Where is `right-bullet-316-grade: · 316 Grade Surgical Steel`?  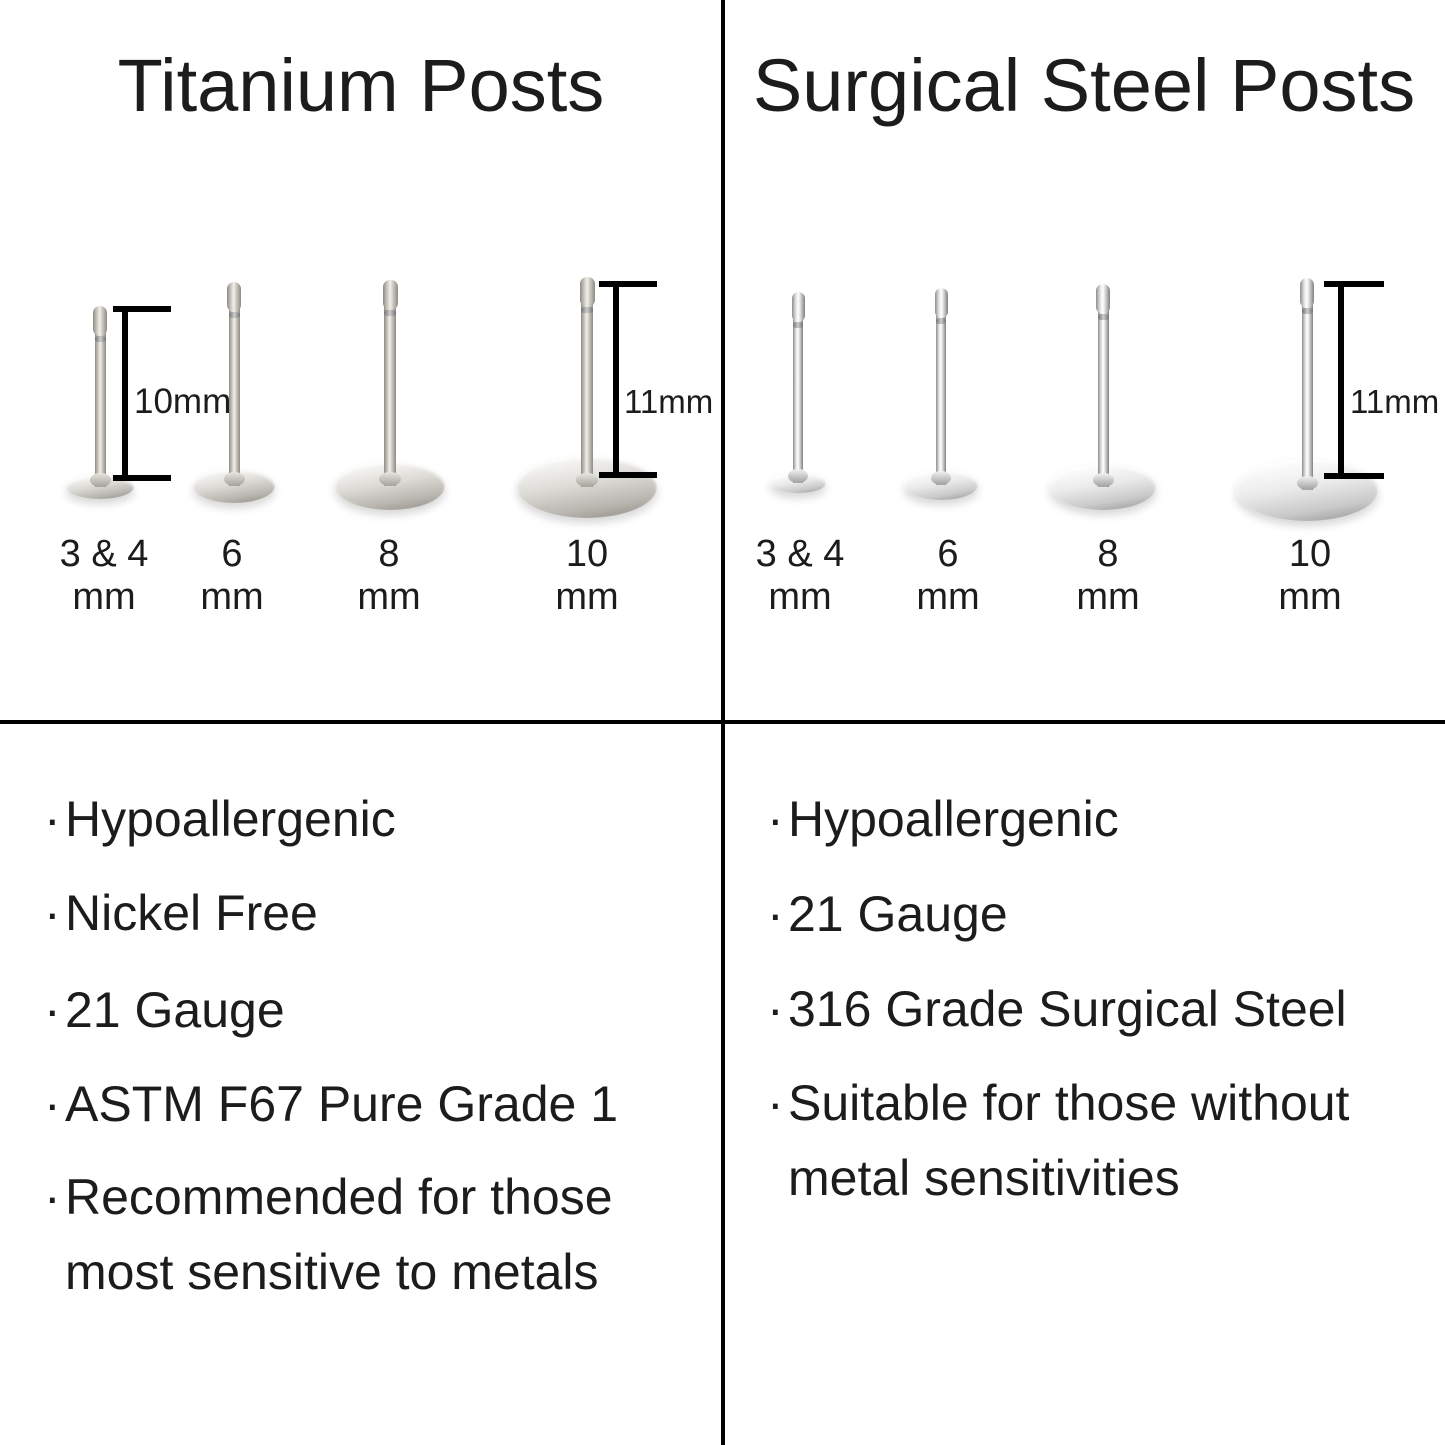
right-bullet-316-grade: · 316 Grade Surgical Steel is located at coordinates (1097, 1009).